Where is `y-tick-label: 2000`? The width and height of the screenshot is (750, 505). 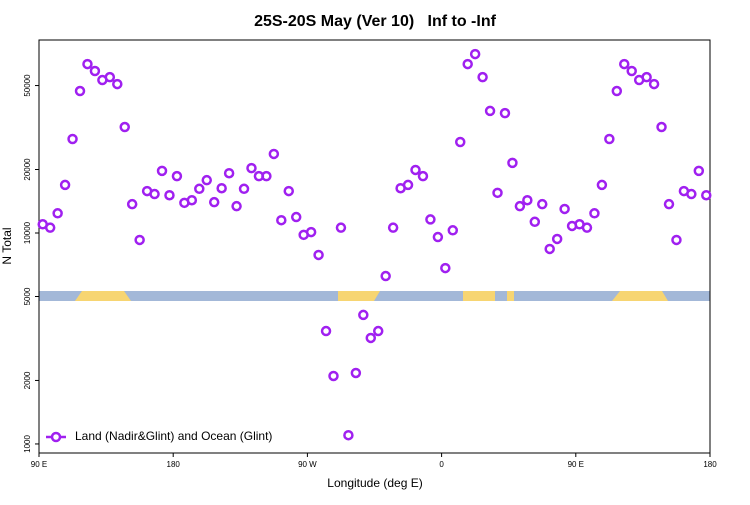 y-tick-label: 2000 is located at coordinates (27, 380).